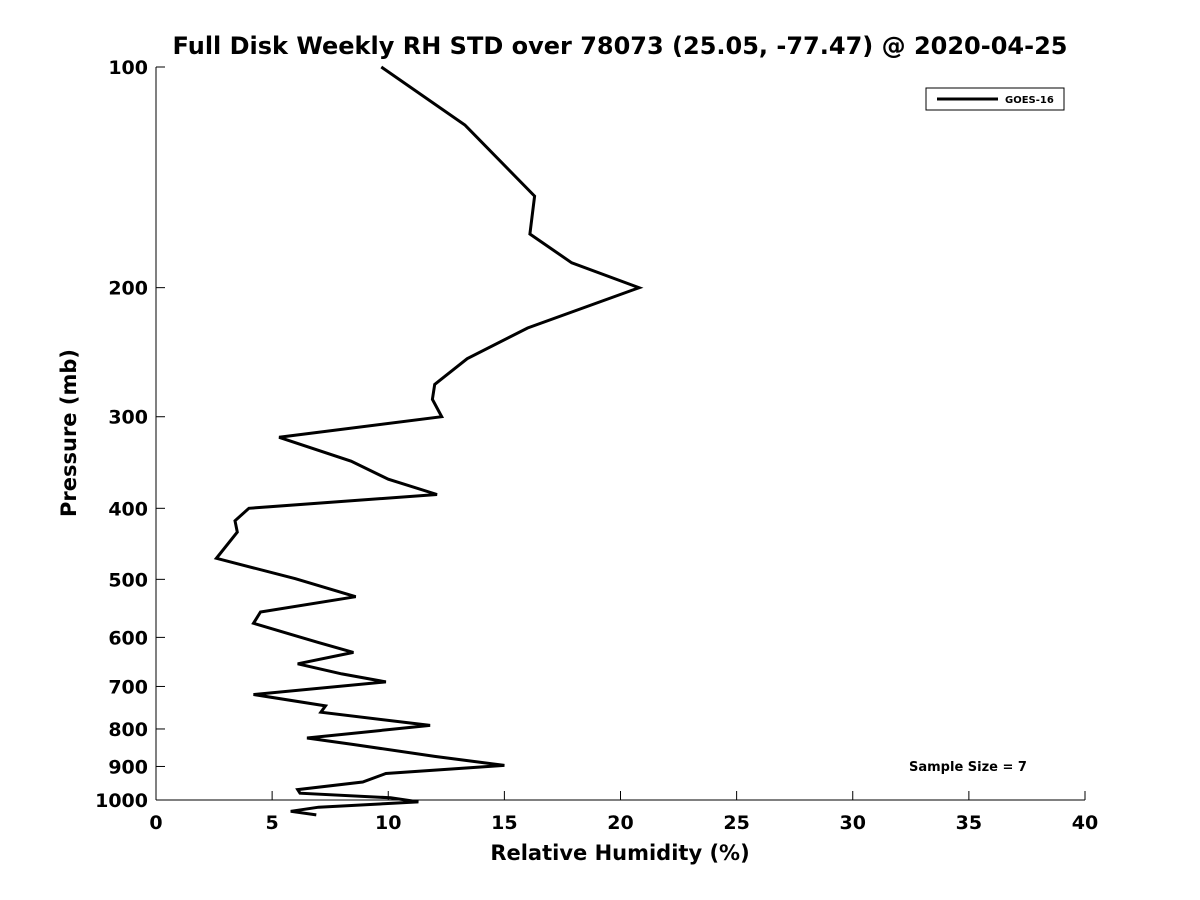 The width and height of the screenshot is (1200, 900). What do you see at coordinates (853, 823) in the screenshot?
I see `x-tick-label: 30` at bounding box center [853, 823].